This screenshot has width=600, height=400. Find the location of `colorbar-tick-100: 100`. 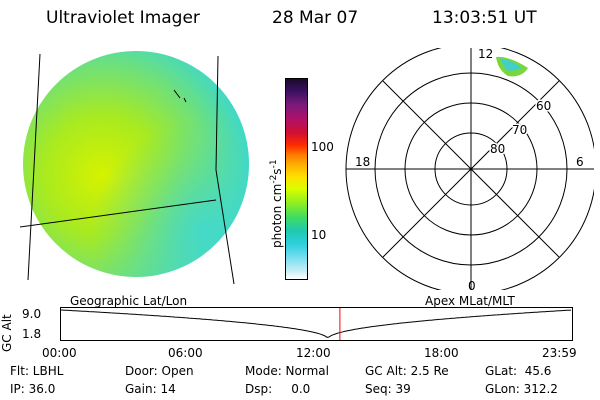

colorbar-tick-100: 100 is located at coordinates (322, 147).